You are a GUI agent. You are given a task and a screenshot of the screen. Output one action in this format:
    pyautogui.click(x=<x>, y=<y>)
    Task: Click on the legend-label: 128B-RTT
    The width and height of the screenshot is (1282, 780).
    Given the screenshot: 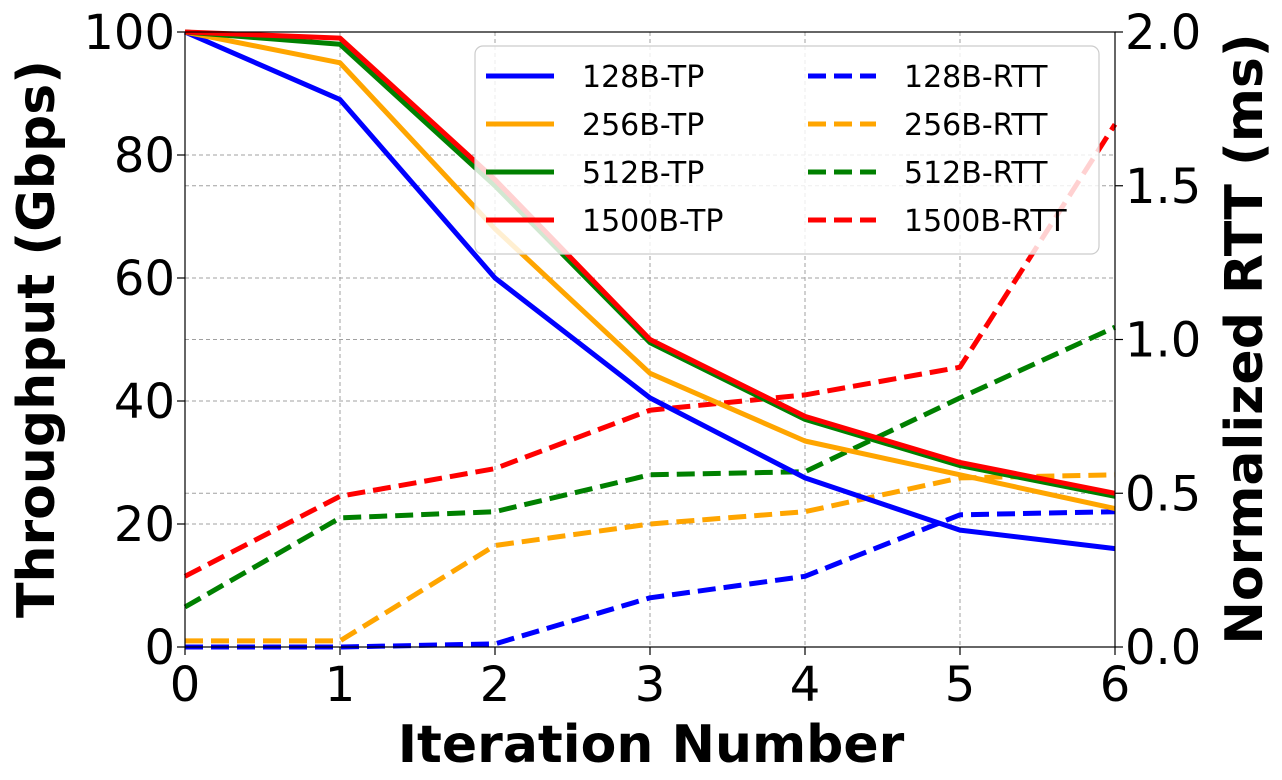 What is the action you would take?
    pyautogui.click(x=976, y=77)
    